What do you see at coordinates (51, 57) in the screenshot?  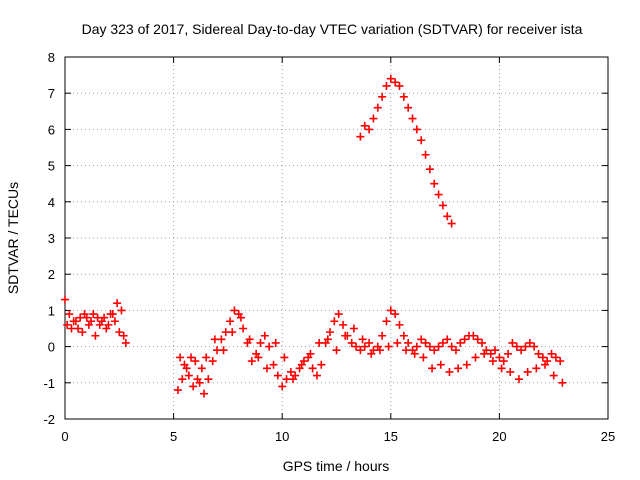 I see `y-tick-label: 8` at bounding box center [51, 57].